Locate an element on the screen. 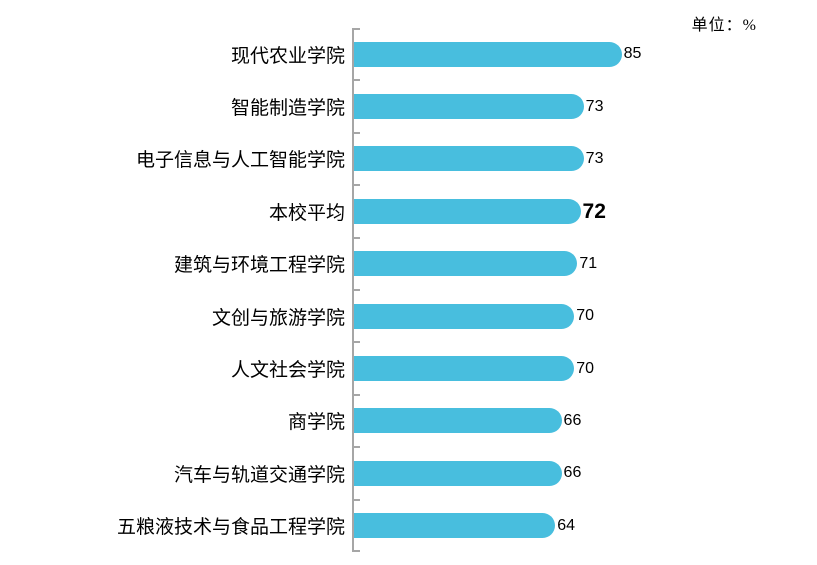 Image resolution: width=817 pixels, height=565 pixels. category-label: 智能制造学院 is located at coordinates (287, 109).